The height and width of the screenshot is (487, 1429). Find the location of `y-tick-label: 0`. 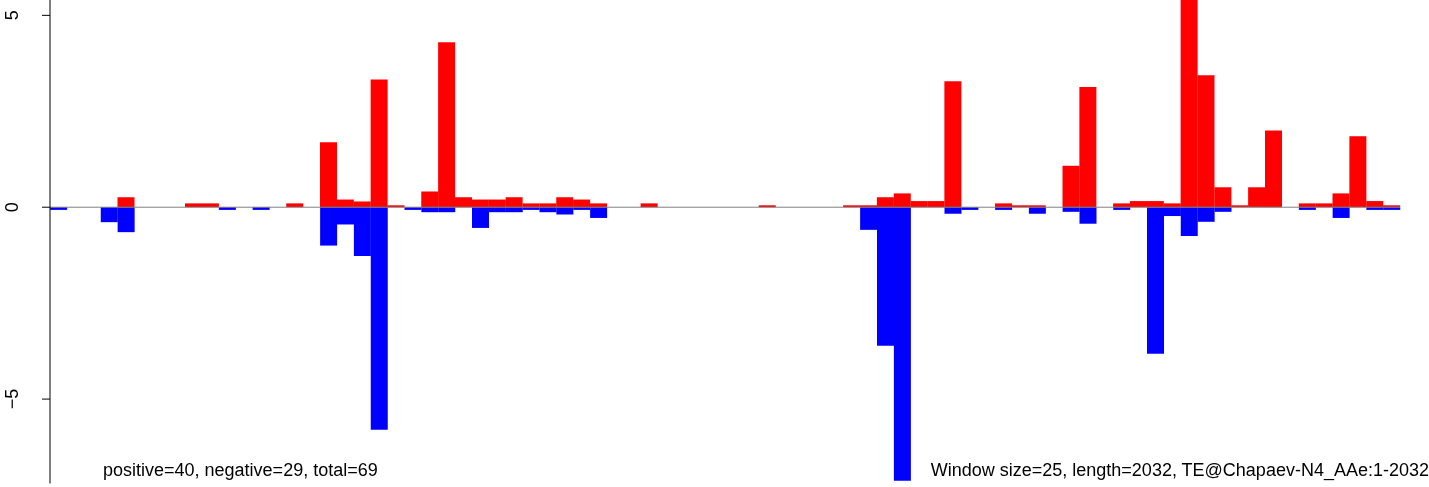

y-tick-label: 0 is located at coordinates (12, 207).